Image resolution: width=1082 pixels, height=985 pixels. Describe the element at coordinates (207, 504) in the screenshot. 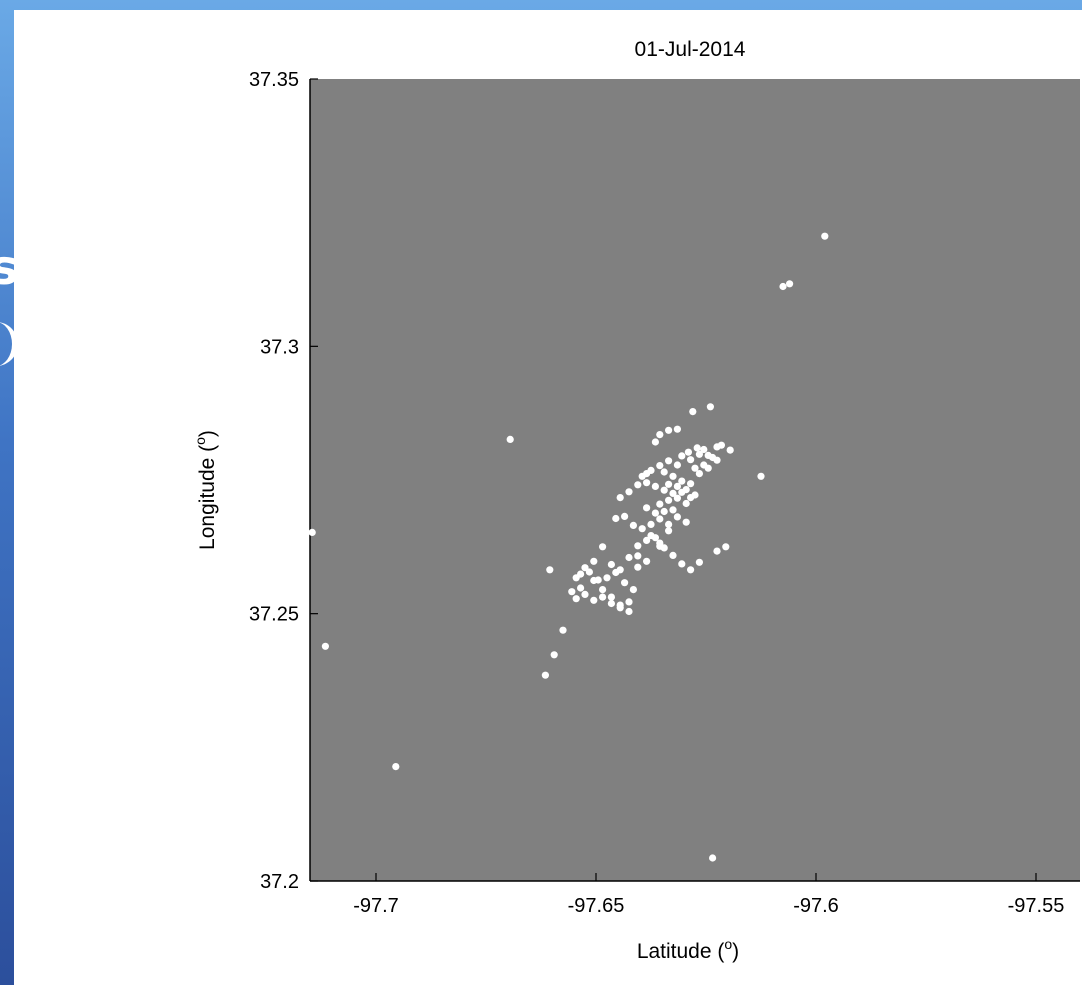

I see `y-axis-label-text: Longitude` at that location.